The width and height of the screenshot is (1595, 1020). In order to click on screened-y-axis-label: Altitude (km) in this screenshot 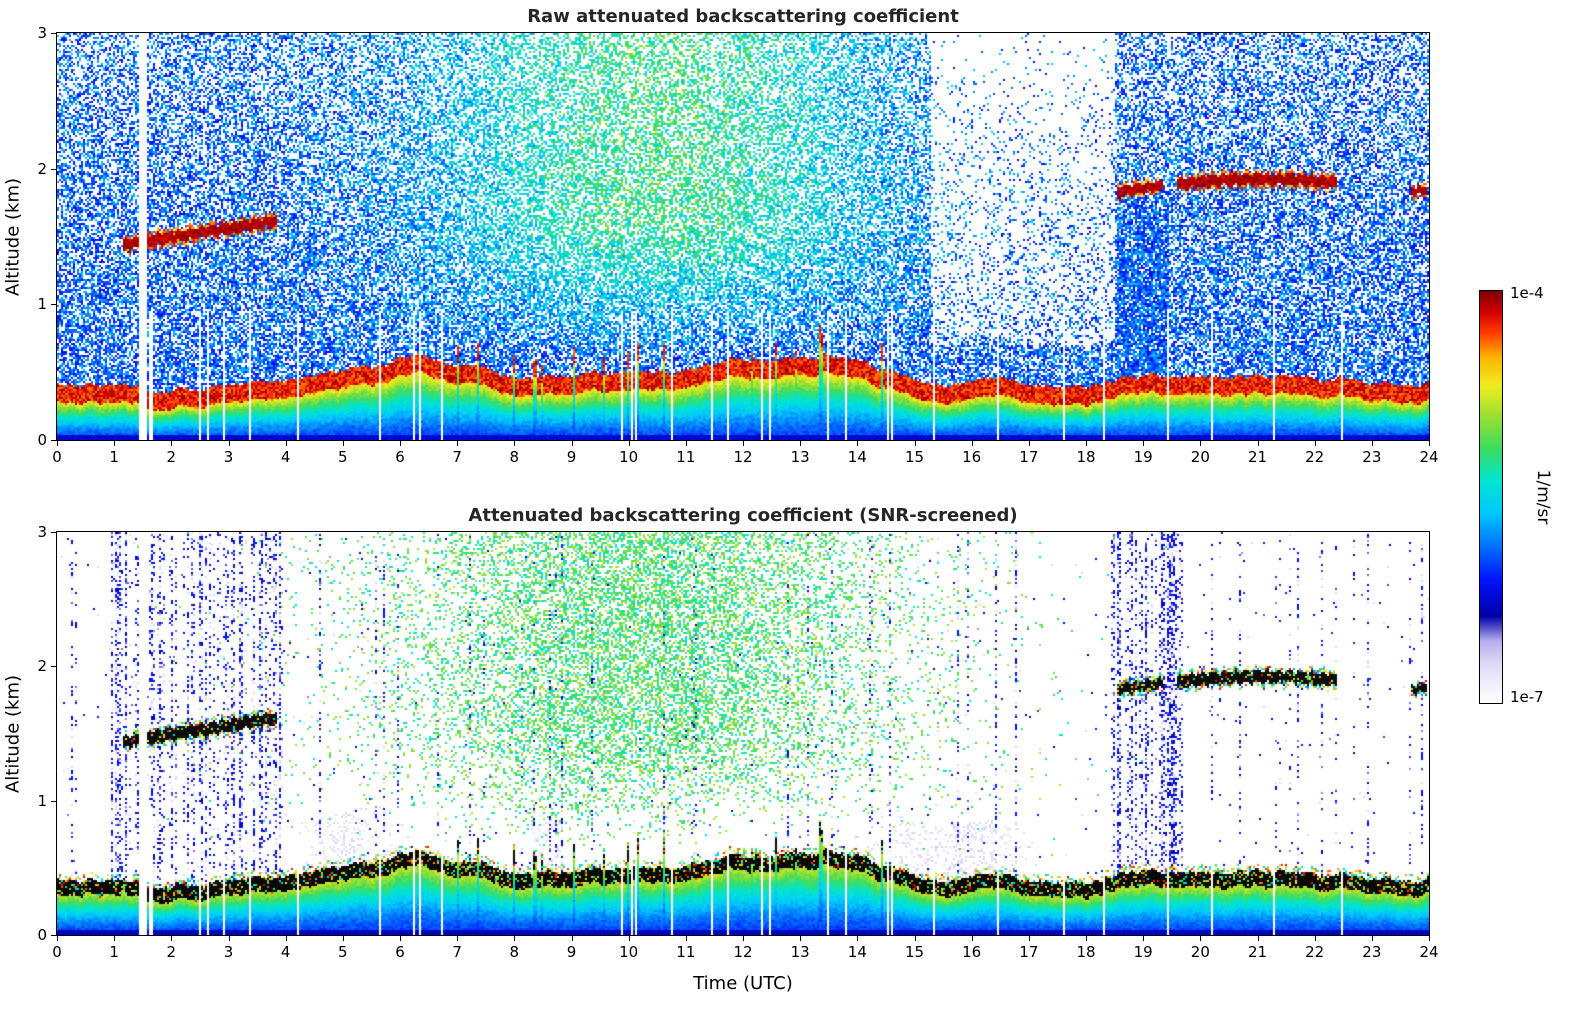, I will do `click(13, 733)`.